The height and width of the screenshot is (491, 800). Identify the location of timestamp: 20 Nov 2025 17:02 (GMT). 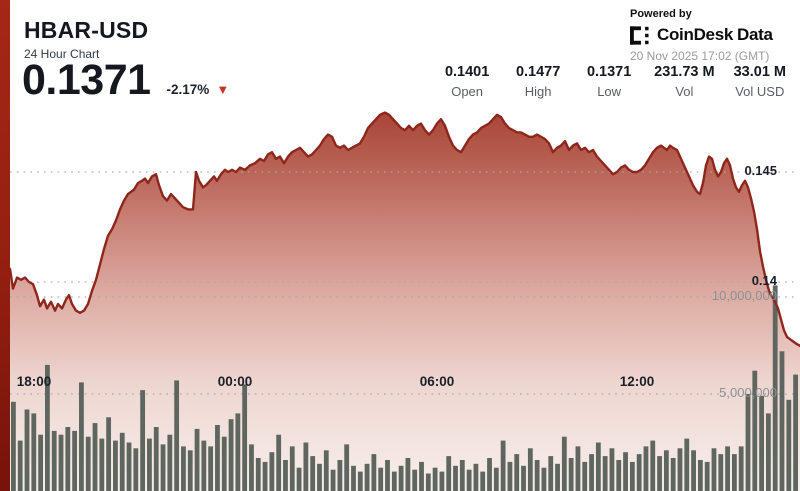
(700, 56).